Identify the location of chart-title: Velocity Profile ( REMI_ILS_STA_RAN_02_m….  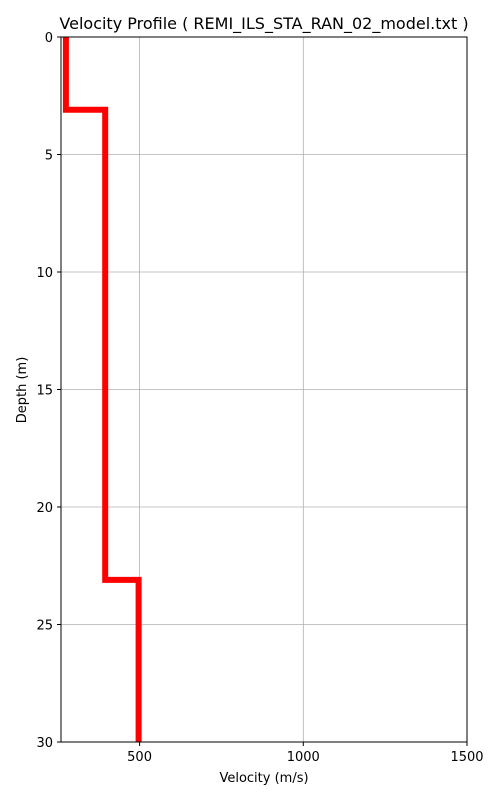
(263, 24).